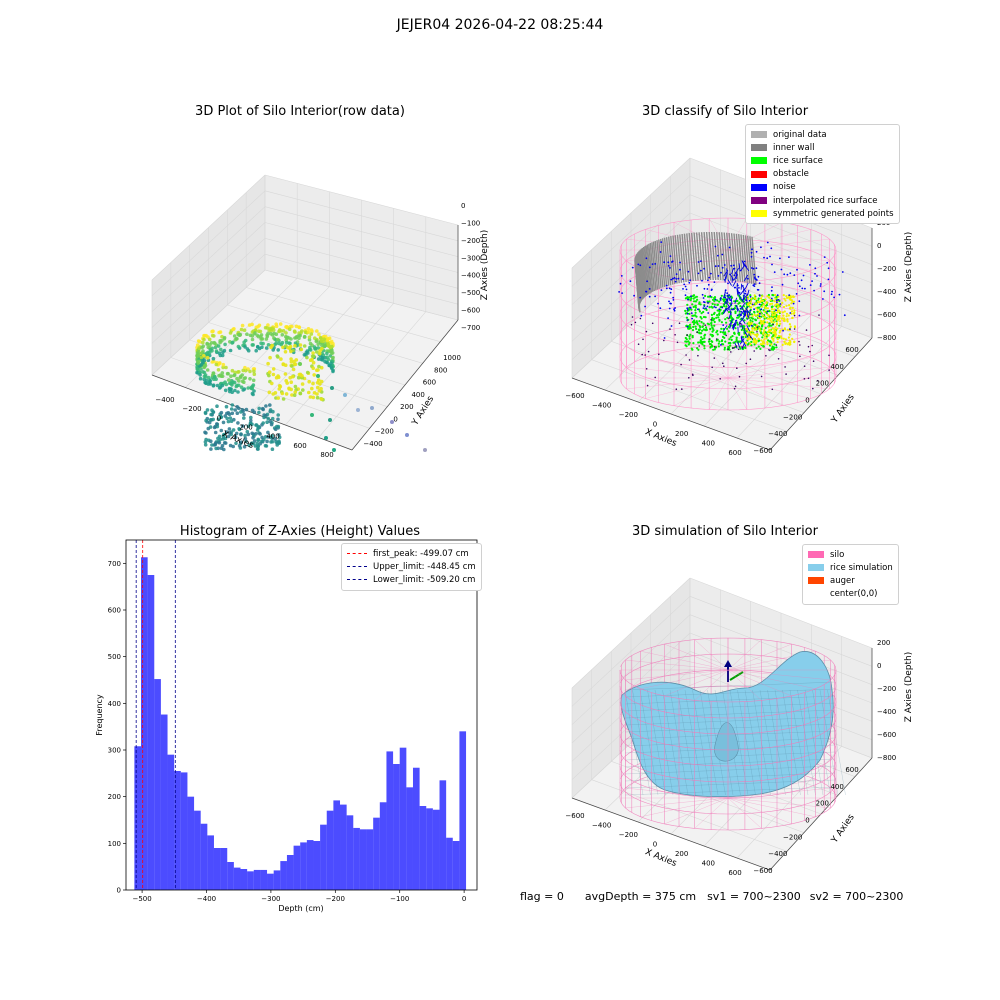 This screenshot has width=1000, height=1000. What do you see at coordinates (424, 579) in the screenshot?
I see `legend-label: Lower_limit: -509.20 cm` at bounding box center [424, 579].